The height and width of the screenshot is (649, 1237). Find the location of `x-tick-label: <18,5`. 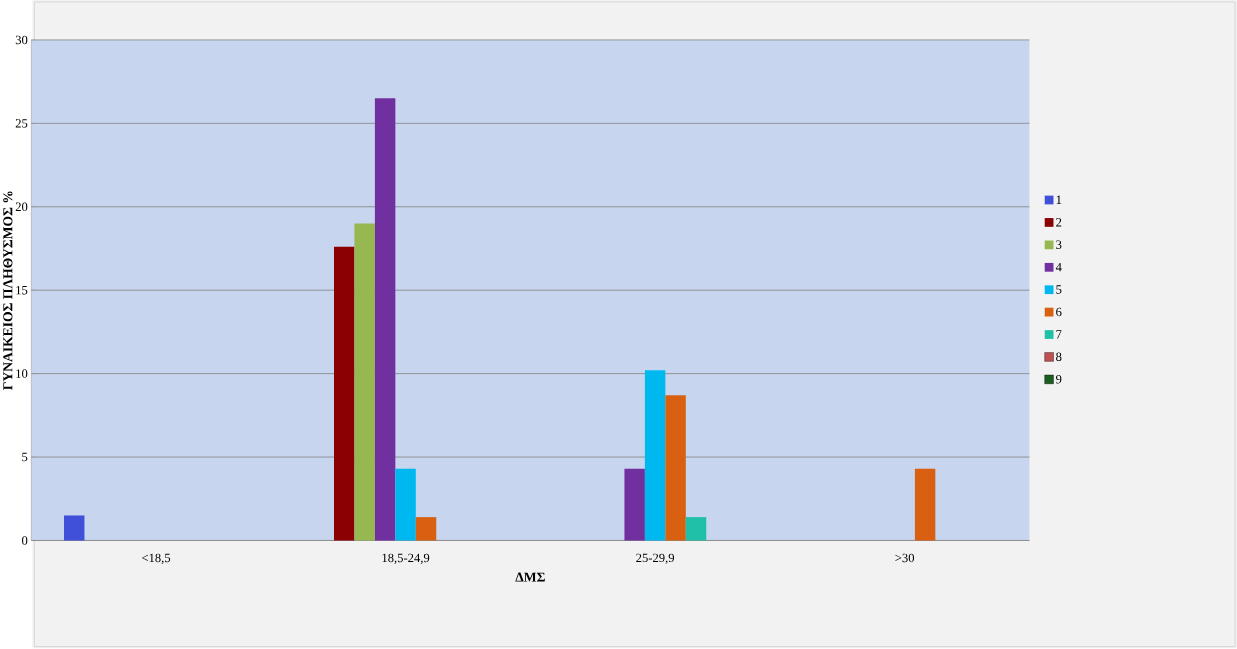

x-tick-label: <18,5 is located at coordinates (156, 559).